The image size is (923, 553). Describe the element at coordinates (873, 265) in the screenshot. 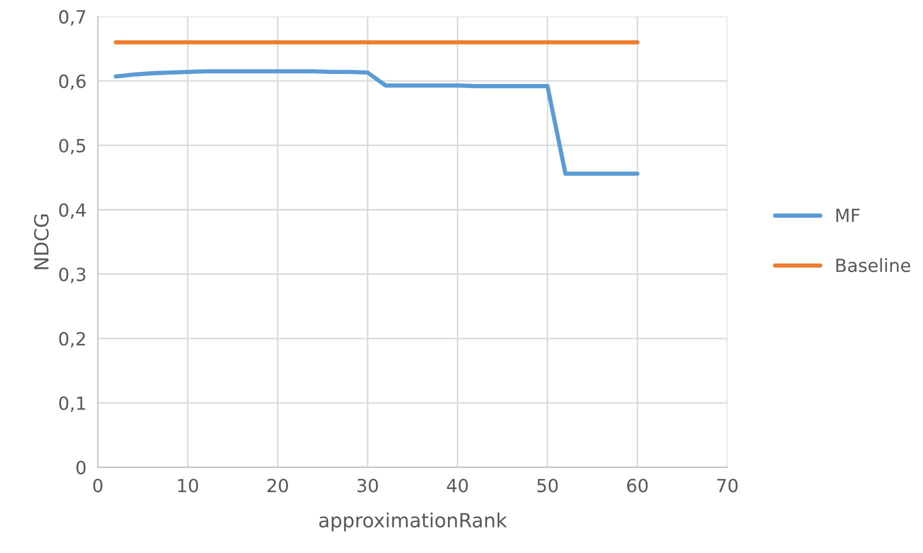

I see `legend-label: Baseline` at that location.